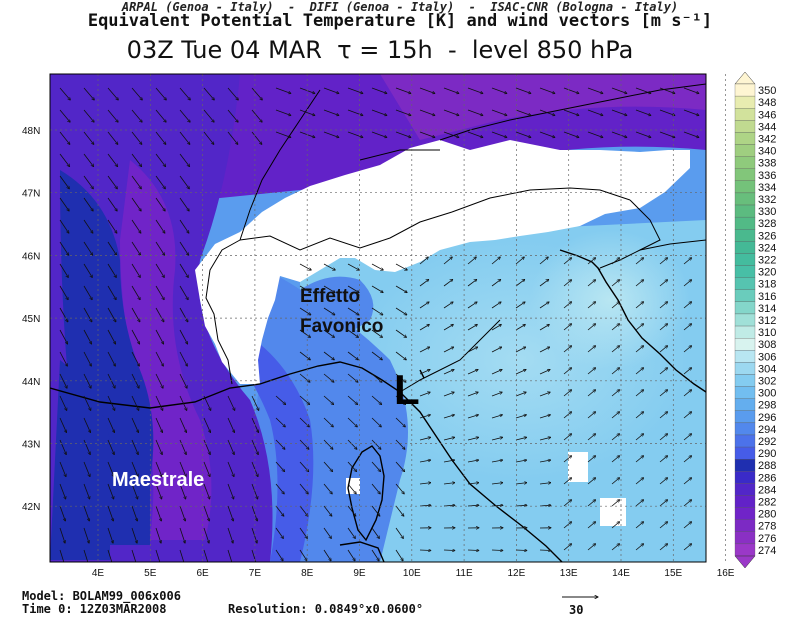  What do you see at coordinates (31, 319) in the screenshot?
I see `lat-label: 45N` at bounding box center [31, 319].